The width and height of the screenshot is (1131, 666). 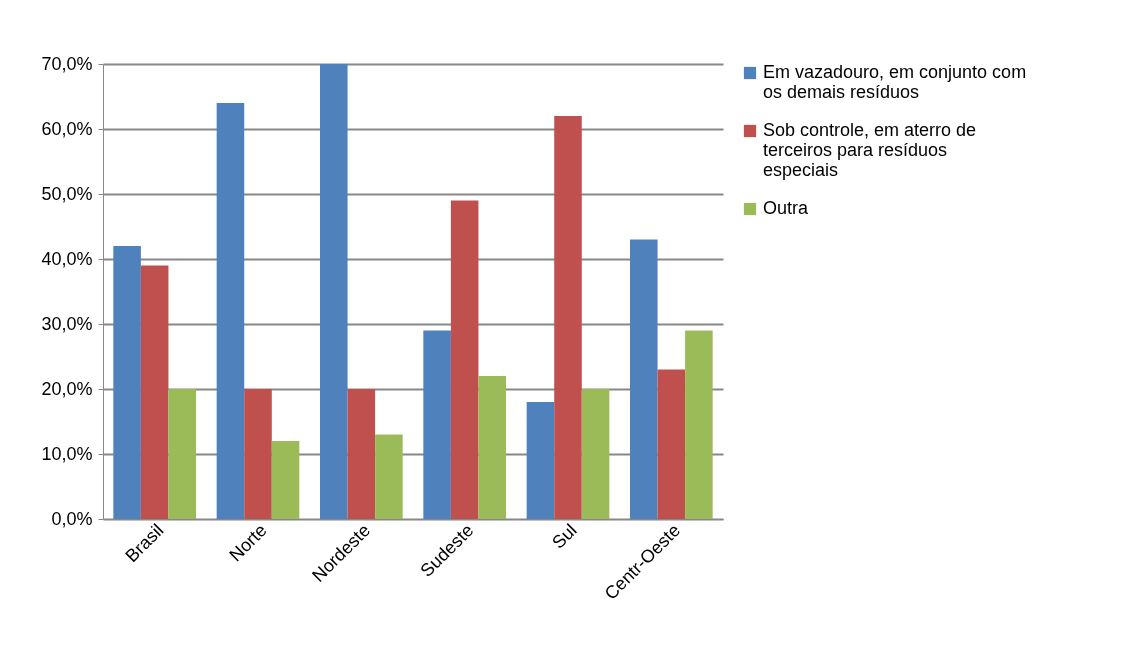 What do you see at coordinates (67, 323) in the screenshot?
I see `y-tick-label: 30,0%` at bounding box center [67, 323].